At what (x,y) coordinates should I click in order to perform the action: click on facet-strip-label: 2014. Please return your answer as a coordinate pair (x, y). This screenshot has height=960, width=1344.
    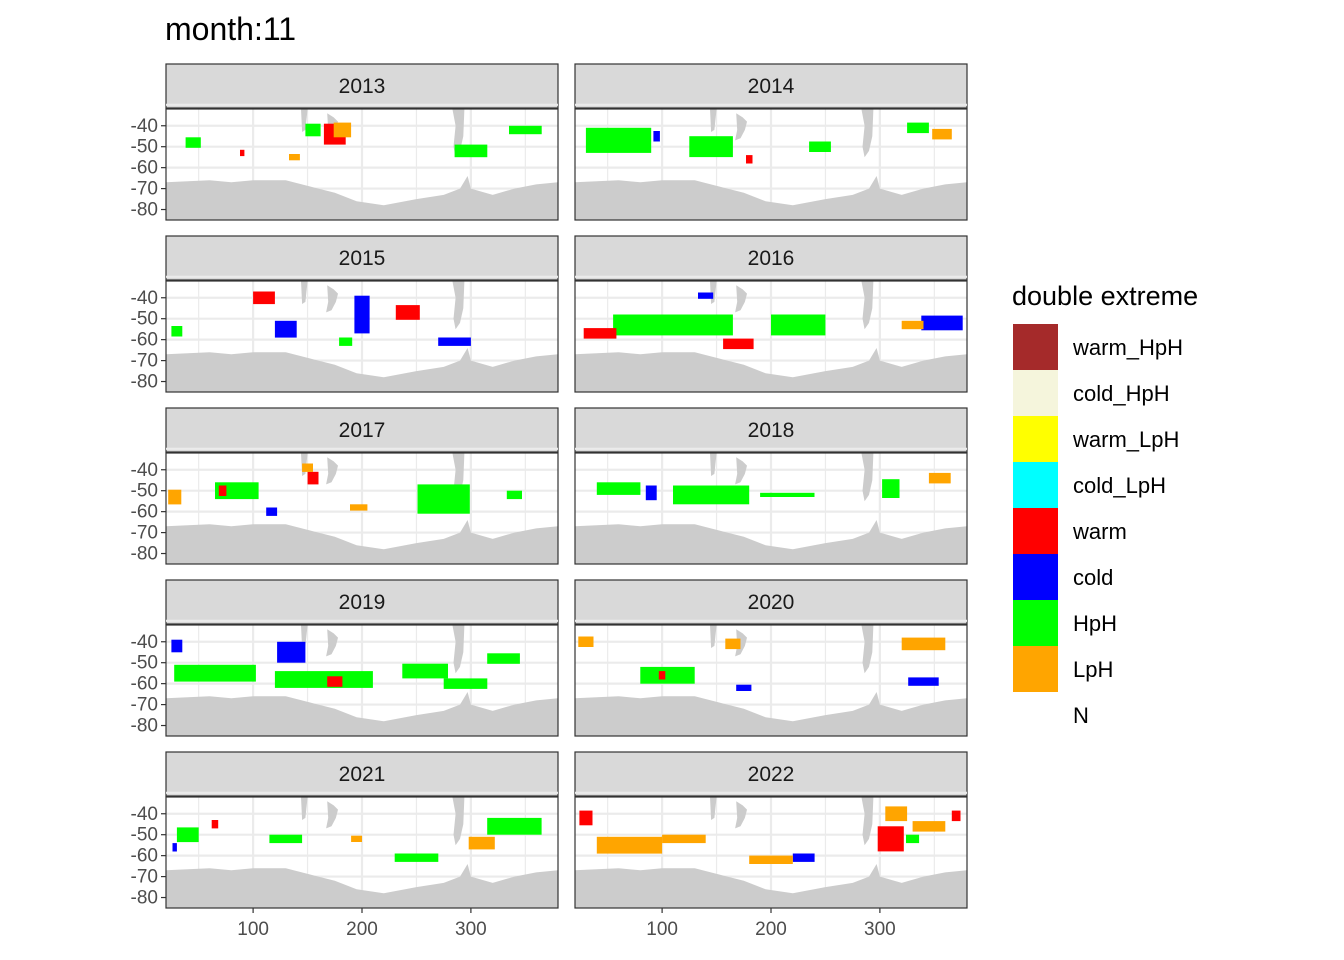
    Looking at the image, I should click on (771, 86).